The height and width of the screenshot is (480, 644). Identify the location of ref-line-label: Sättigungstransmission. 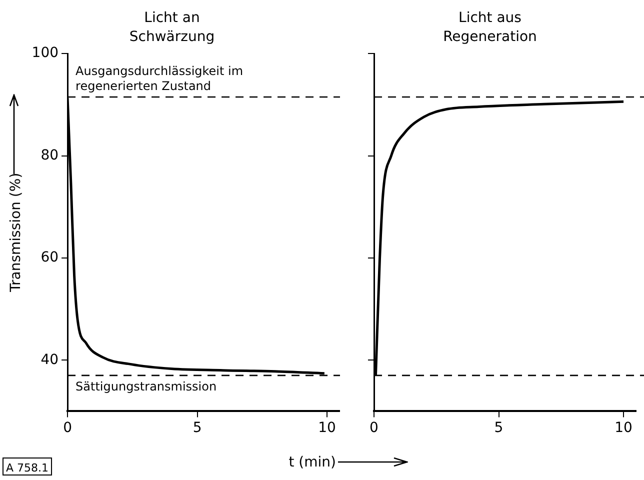
(146, 387).